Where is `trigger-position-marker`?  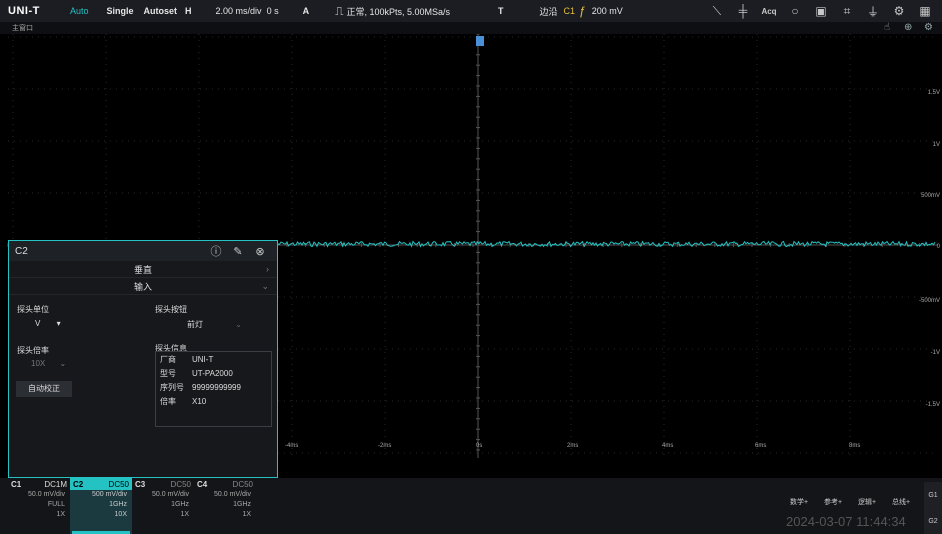
trigger-position-marker is located at coordinates (480, 41).